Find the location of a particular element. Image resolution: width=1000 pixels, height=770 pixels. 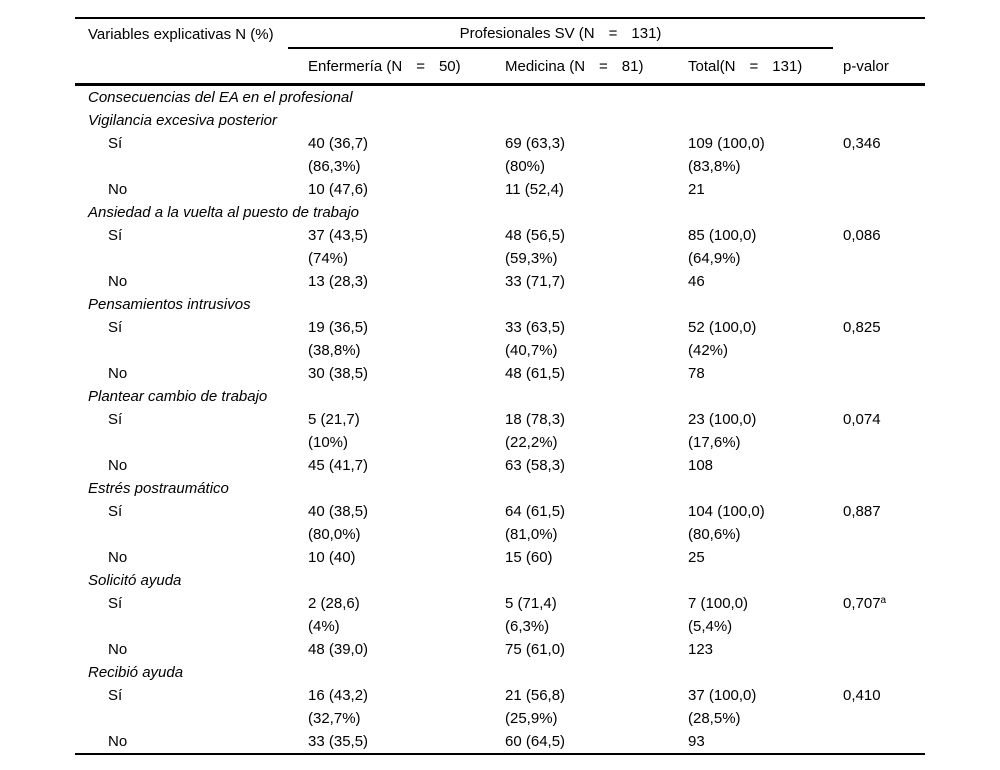

cell-enfermeria: 5 (21,7) is located at coordinates (334, 419).